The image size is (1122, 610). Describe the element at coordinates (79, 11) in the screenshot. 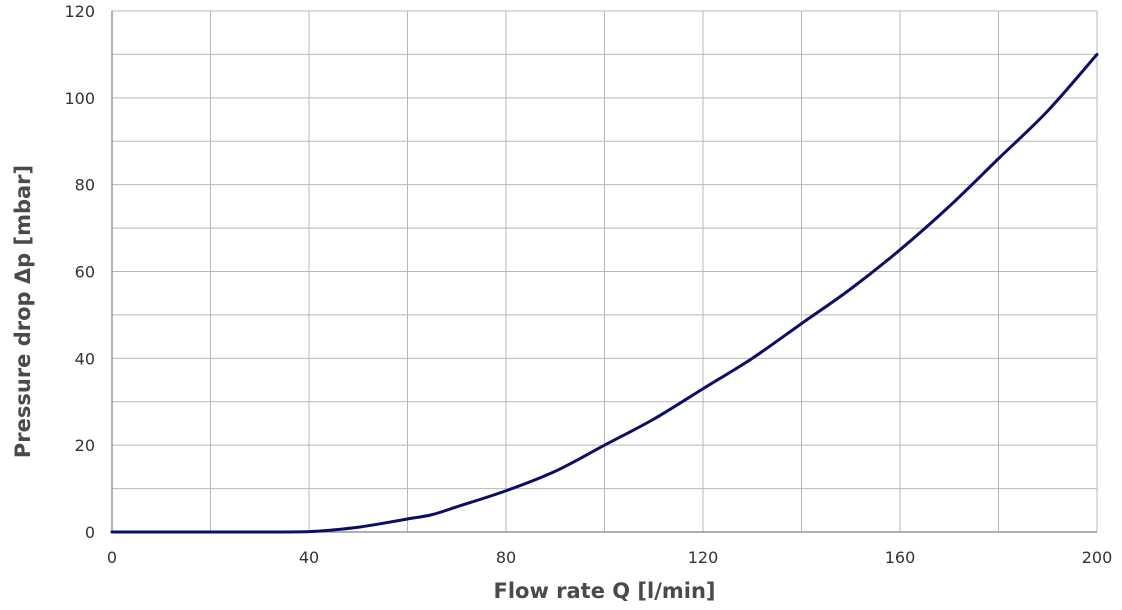

I see `y-tick-label: 120` at that location.